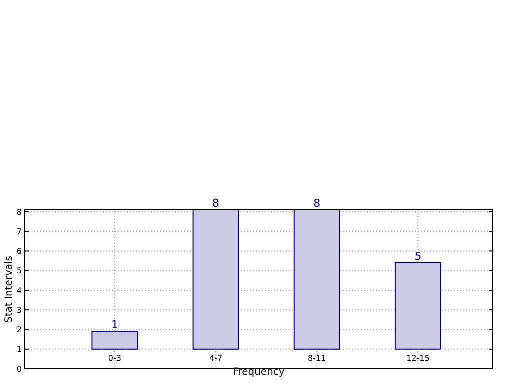 The width and height of the screenshot is (520, 390). I want to click on x-axis-title: Frequency, so click(259, 372).